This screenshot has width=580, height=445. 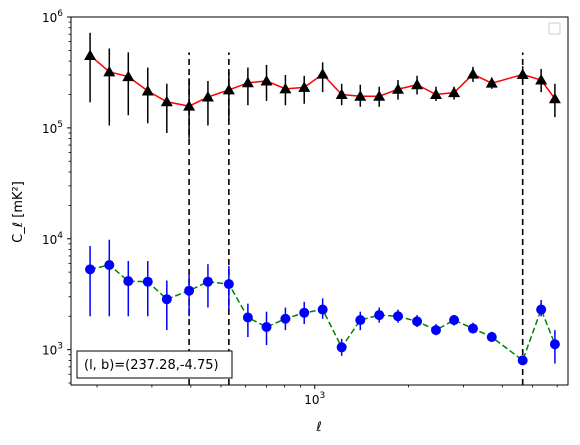 I want to click on x-axis-ticks: 103, so click(x=327, y=396).